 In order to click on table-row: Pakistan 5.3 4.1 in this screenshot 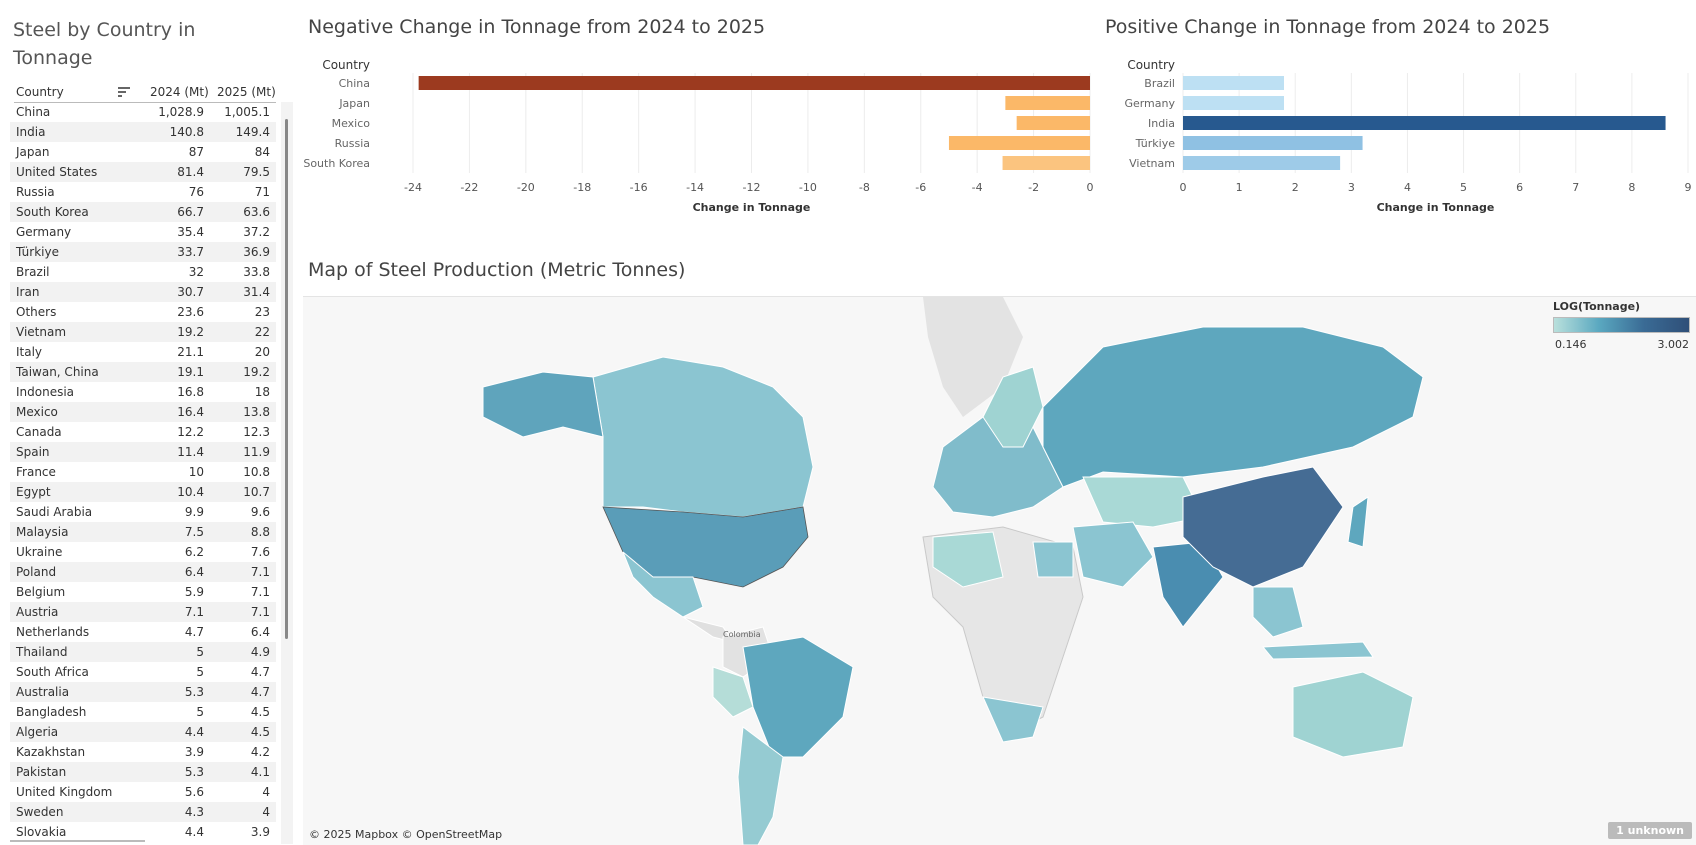, I will do `click(143, 772)`.